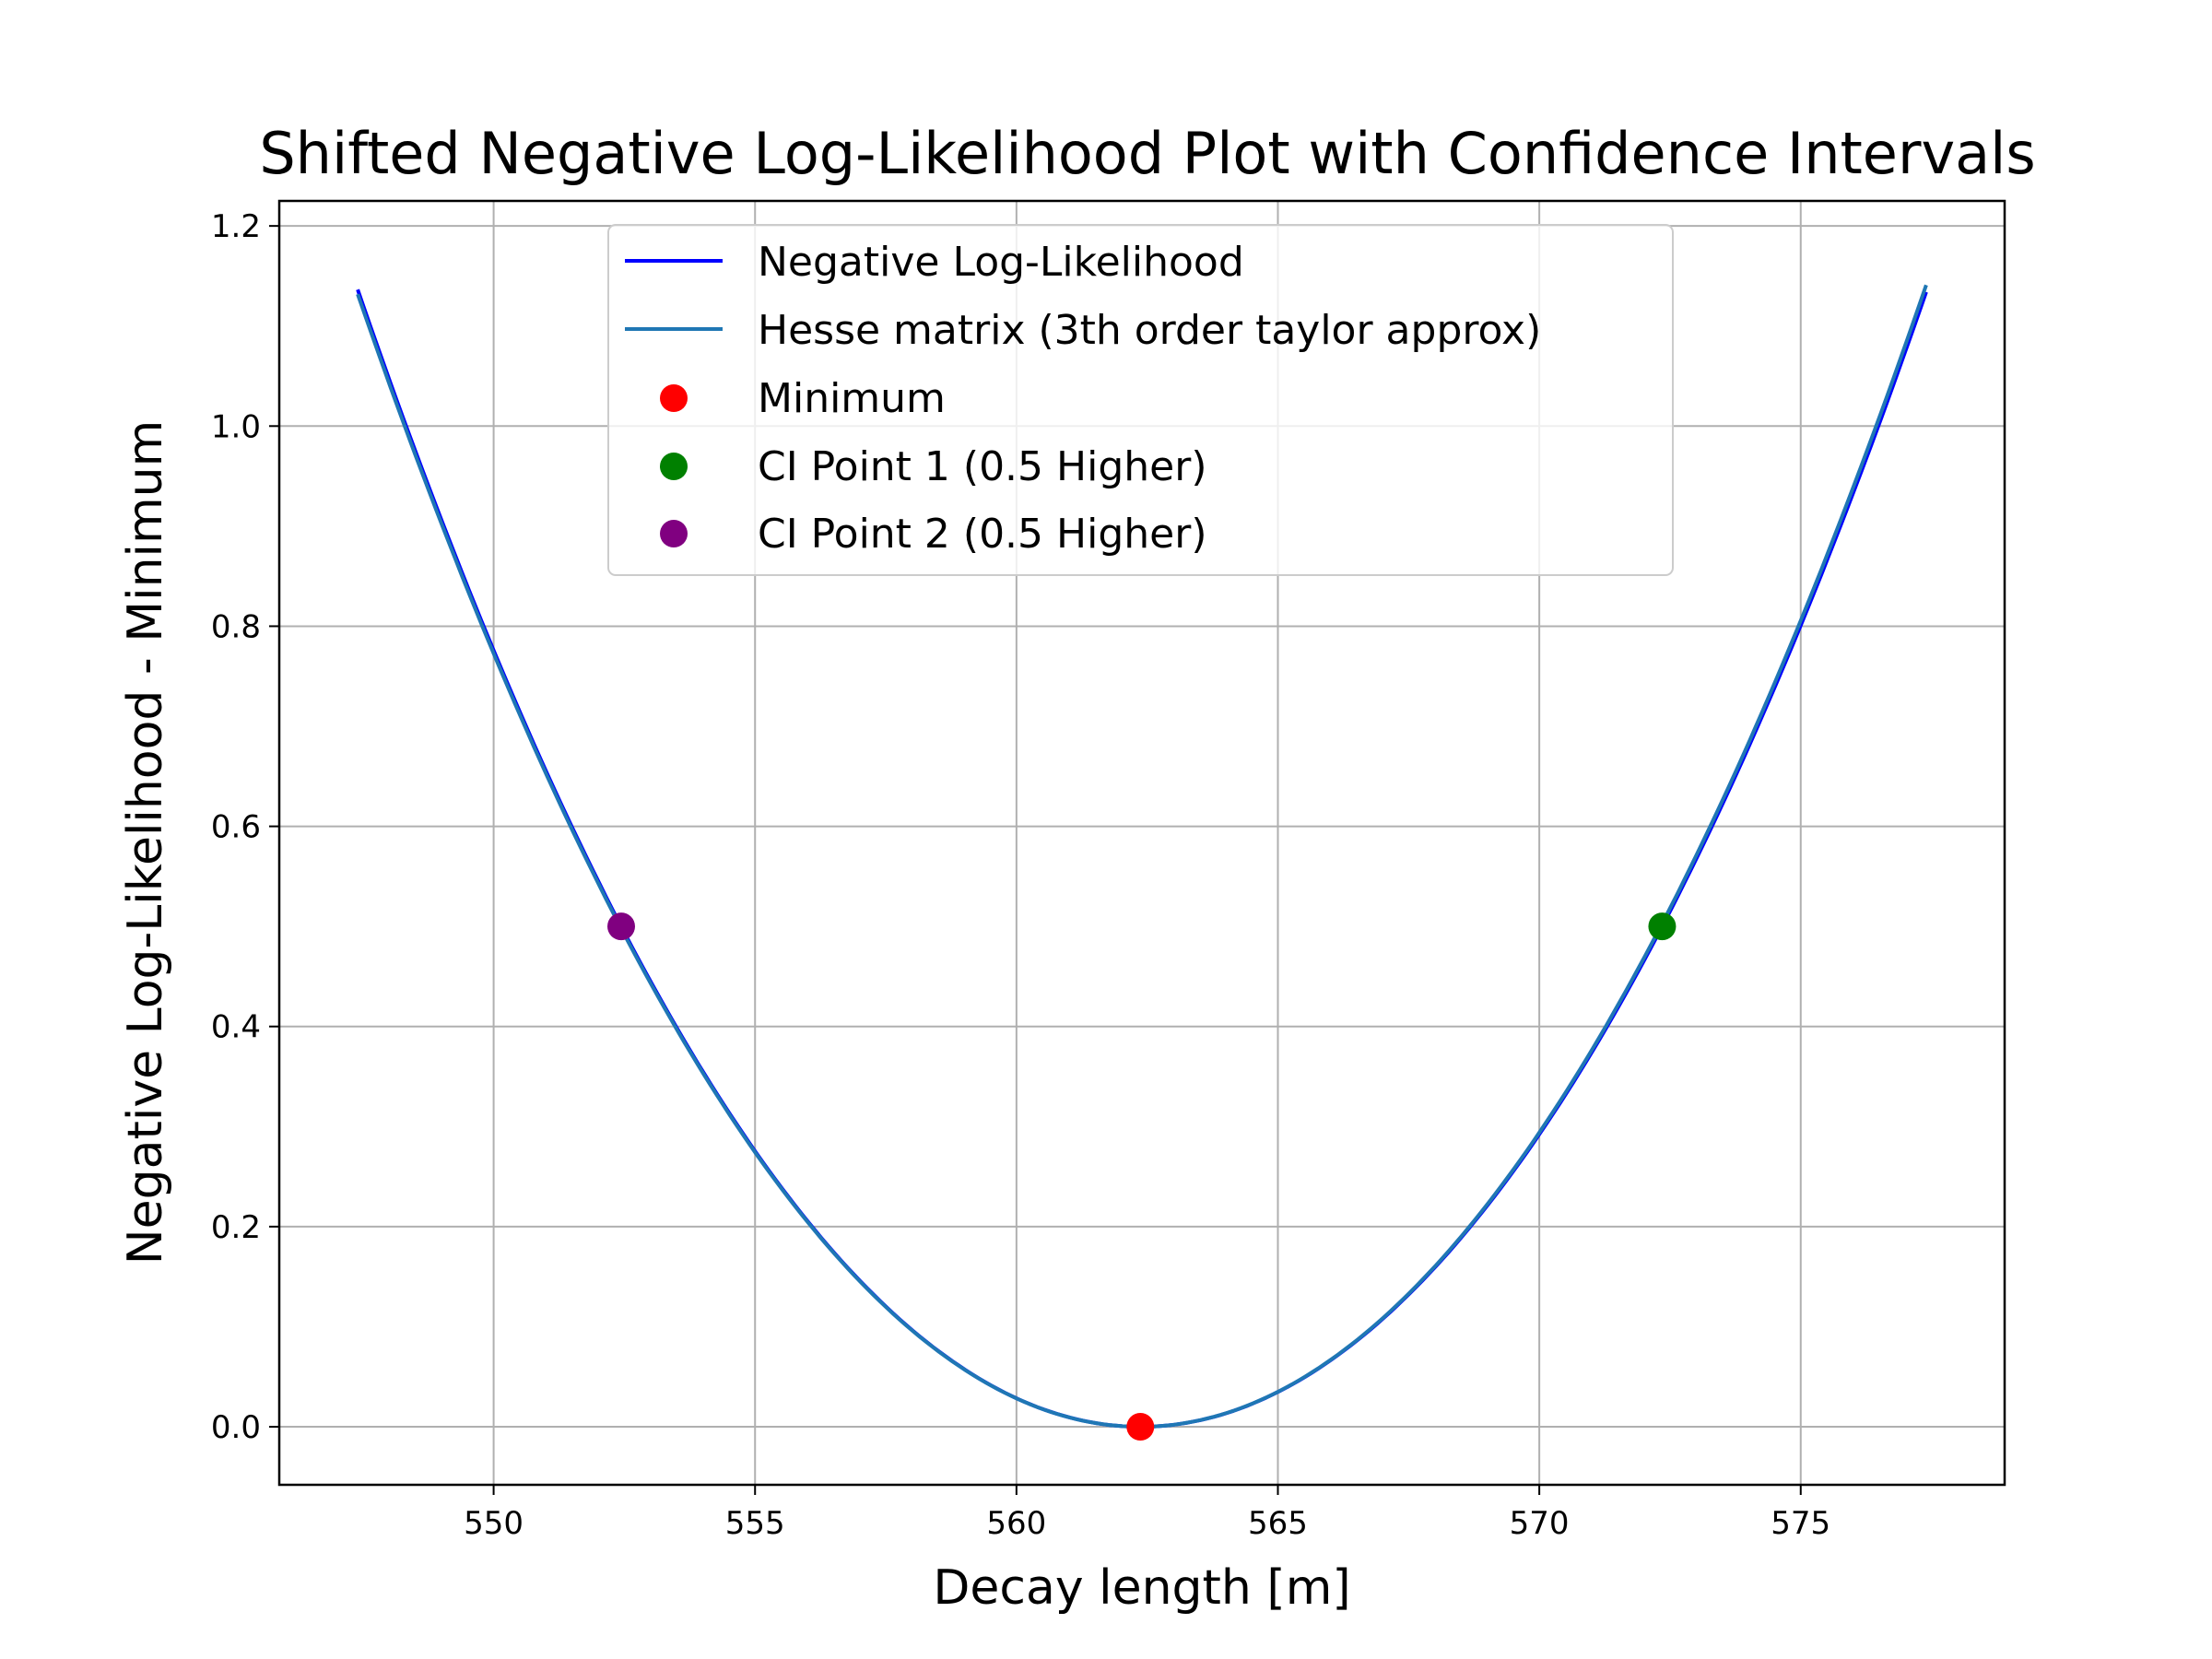 The height and width of the screenshot is (1659, 2212). What do you see at coordinates (755, 1523) in the screenshot?
I see `x-tick-label: 555` at bounding box center [755, 1523].